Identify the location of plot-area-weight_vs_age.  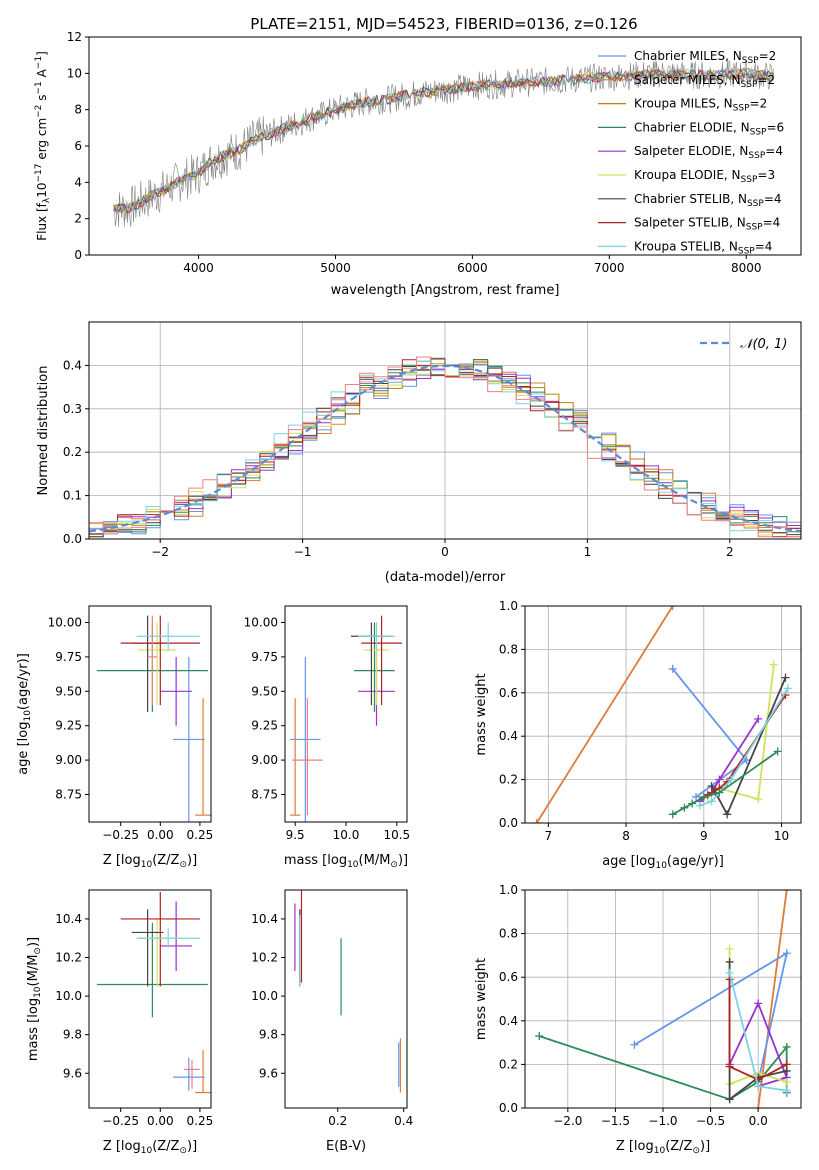
(662, 714).